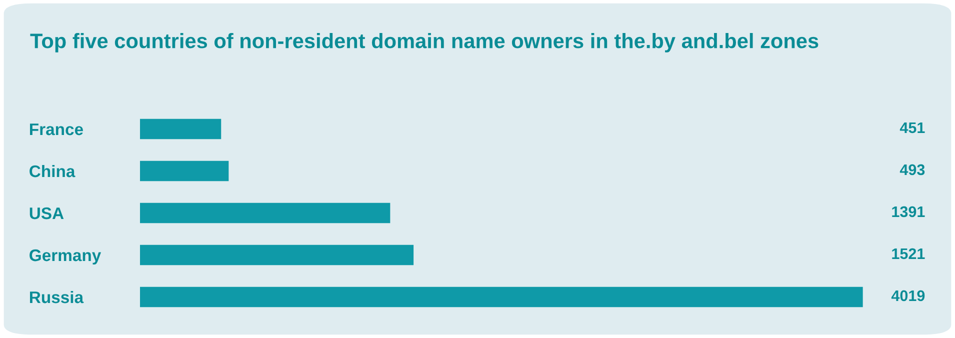 Image resolution: width=955 pixels, height=338 pixels. What do you see at coordinates (66, 256) in the screenshot?
I see `y-tick-label: Germany` at bounding box center [66, 256].